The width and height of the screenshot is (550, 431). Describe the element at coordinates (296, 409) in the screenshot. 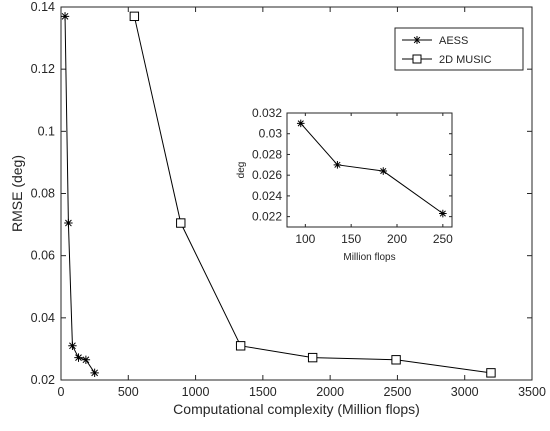

I see `main-x-axis-label: Computational complexity (Million flops)` at that location.